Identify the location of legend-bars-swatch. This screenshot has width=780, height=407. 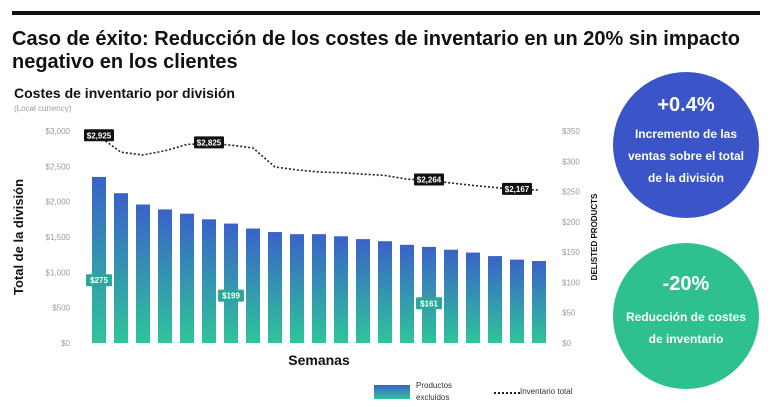
(392, 392).